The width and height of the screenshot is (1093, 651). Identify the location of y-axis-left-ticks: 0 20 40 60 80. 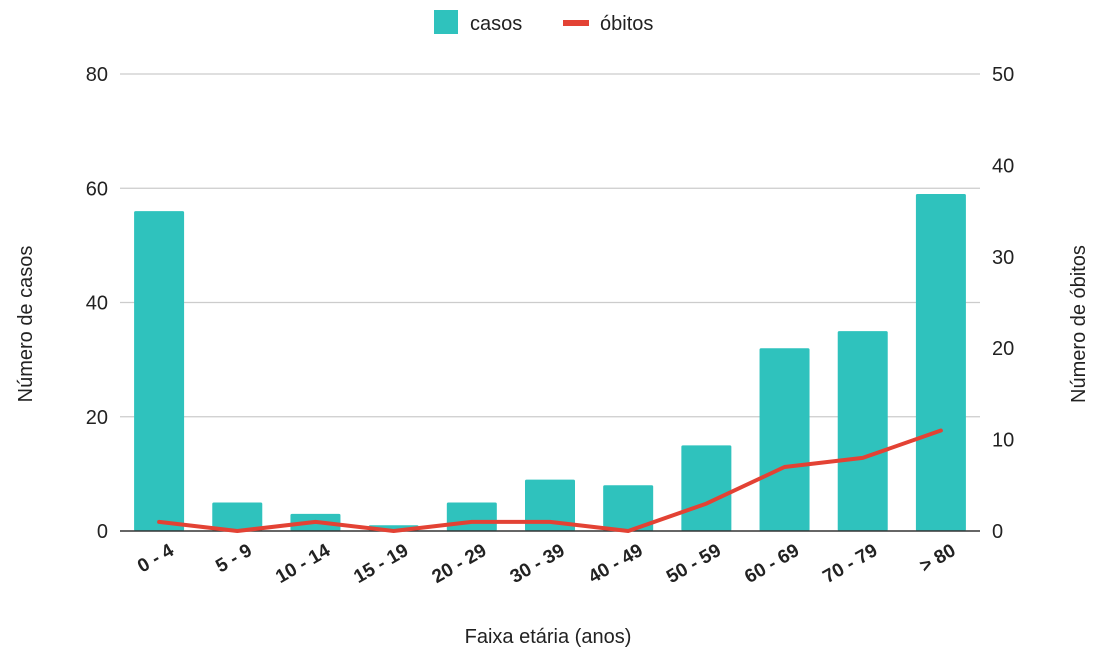
(97, 303).